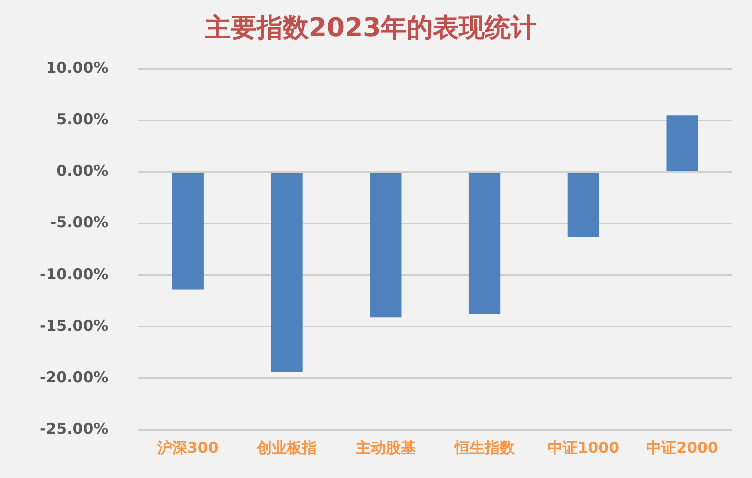 This screenshot has height=478, width=752. Describe the element at coordinates (82, 119) in the screenshot. I see `y-tick-label: 5.00%` at that location.